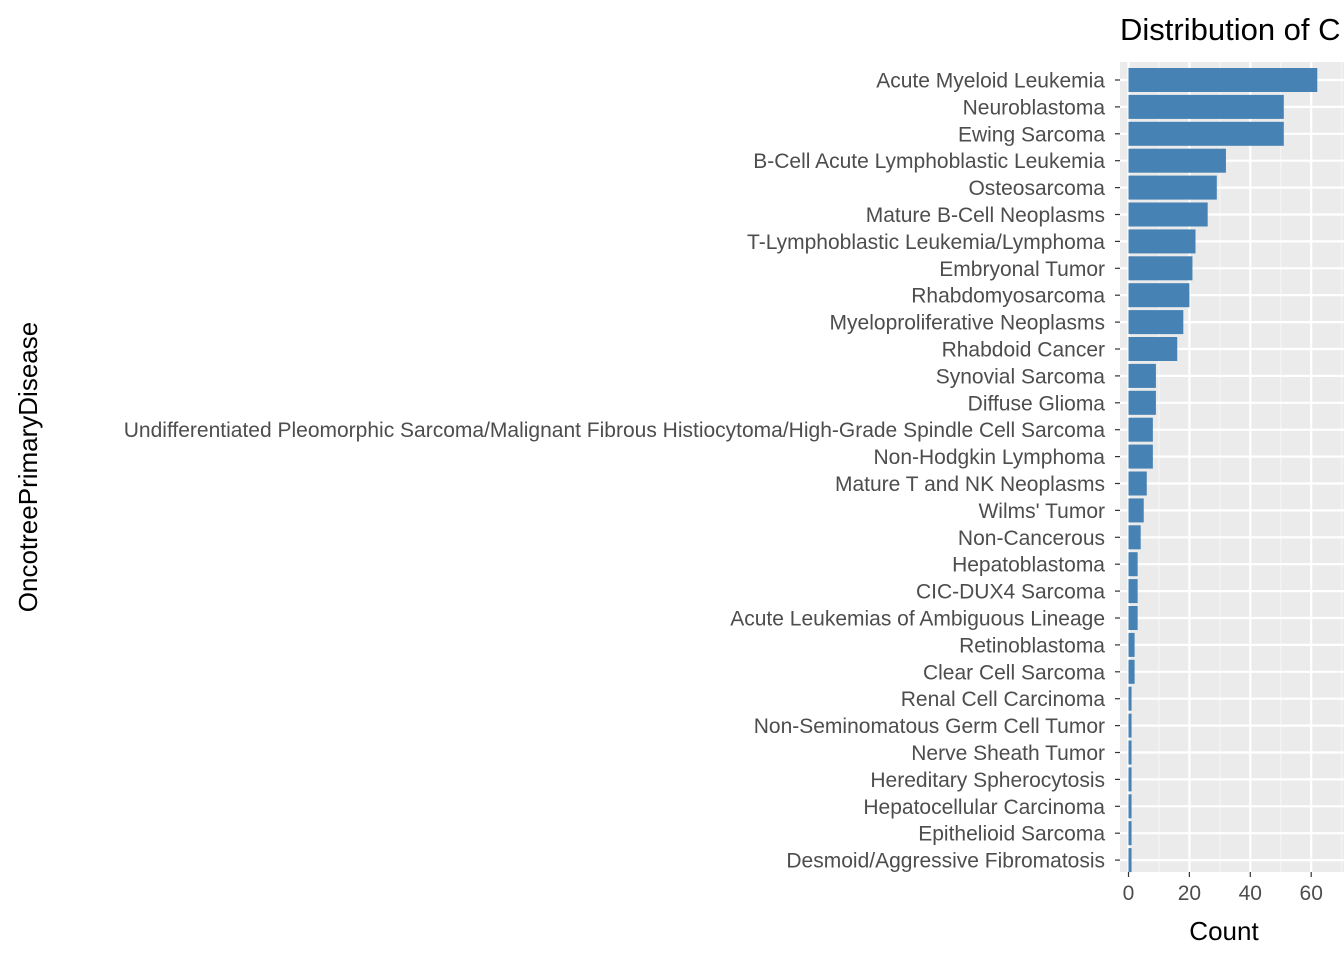 The width and height of the screenshot is (1344, 960). I want to click on y-tick-label: Non-Hodgkin Lymphoma, so click(989, 457).